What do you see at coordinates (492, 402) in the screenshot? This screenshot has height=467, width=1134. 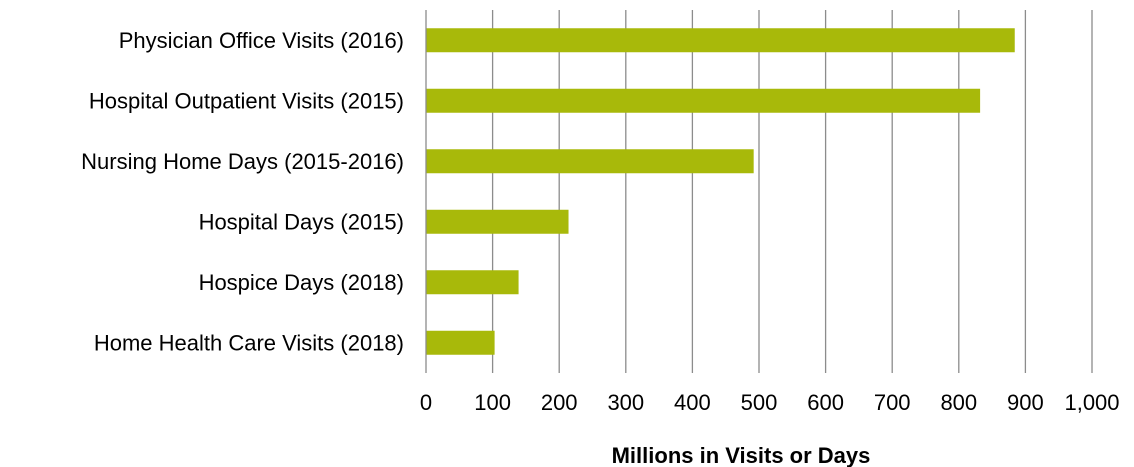 I see `x-tick-label: 100` at bounding box center [492, 402].